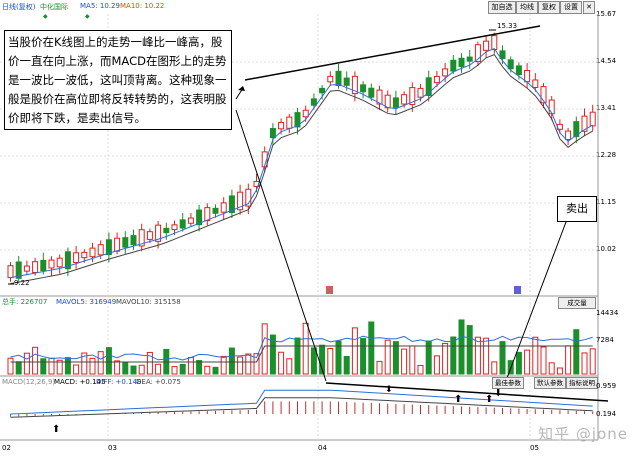 Image resolution: width=640 pixels, height=456 pixels. I want to click on period-label: 日线(复权), so click(19, 7).